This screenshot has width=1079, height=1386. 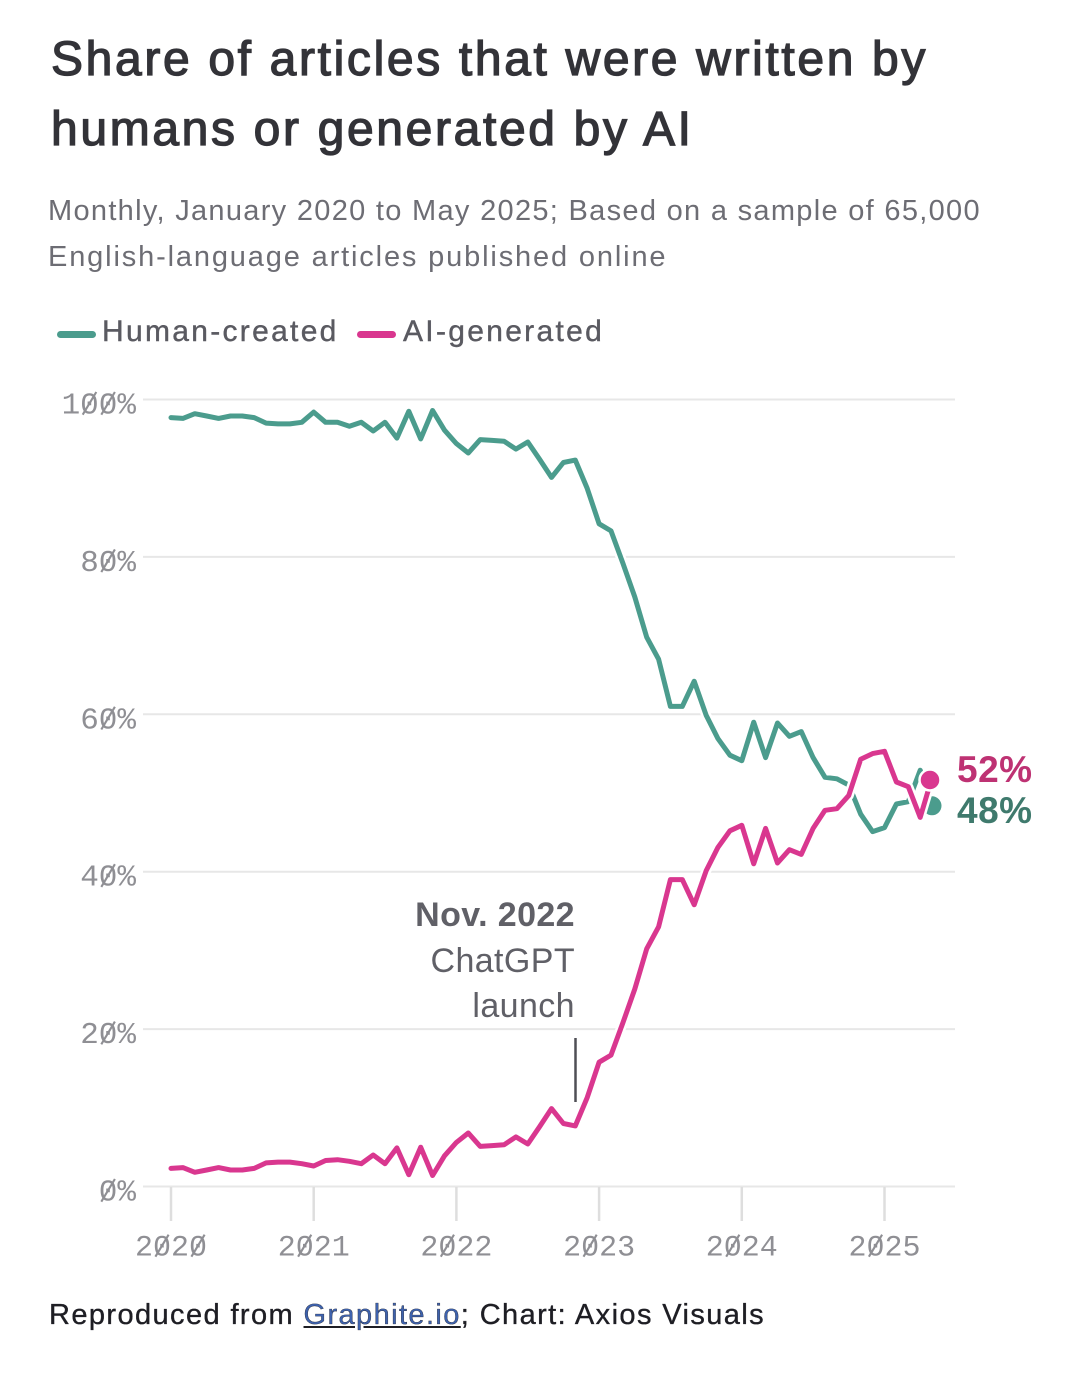 What do you see at coordinates (314, 1249) in the screenshot?
I see `svg-text: 2021` at bounding box center [314, 1249].